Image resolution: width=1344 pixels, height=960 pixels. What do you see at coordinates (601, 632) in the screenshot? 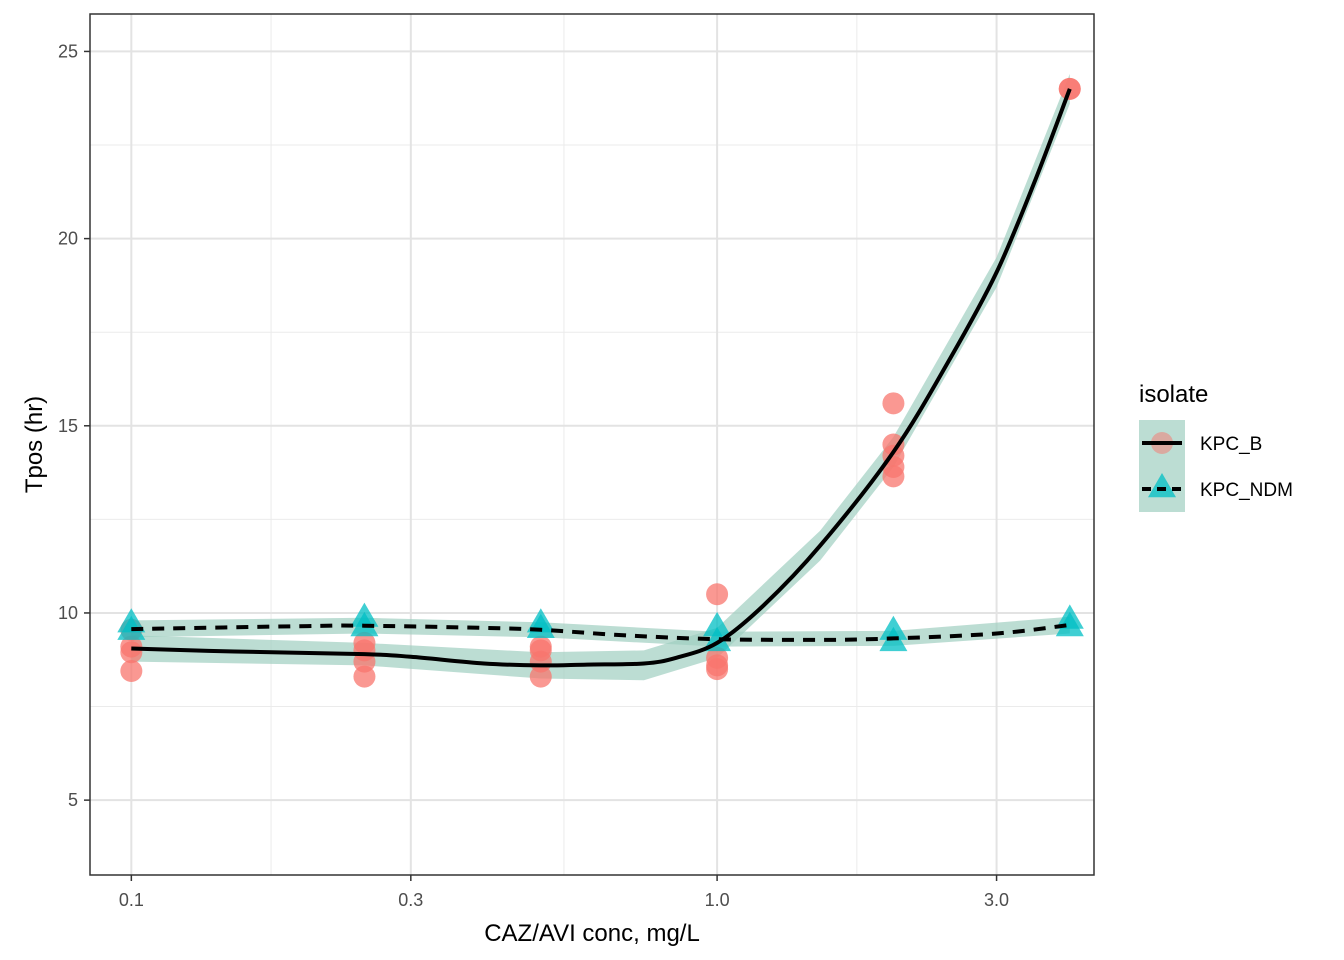
I see `smooth-line-KPC_NDM` at bounding box center [601, 632].